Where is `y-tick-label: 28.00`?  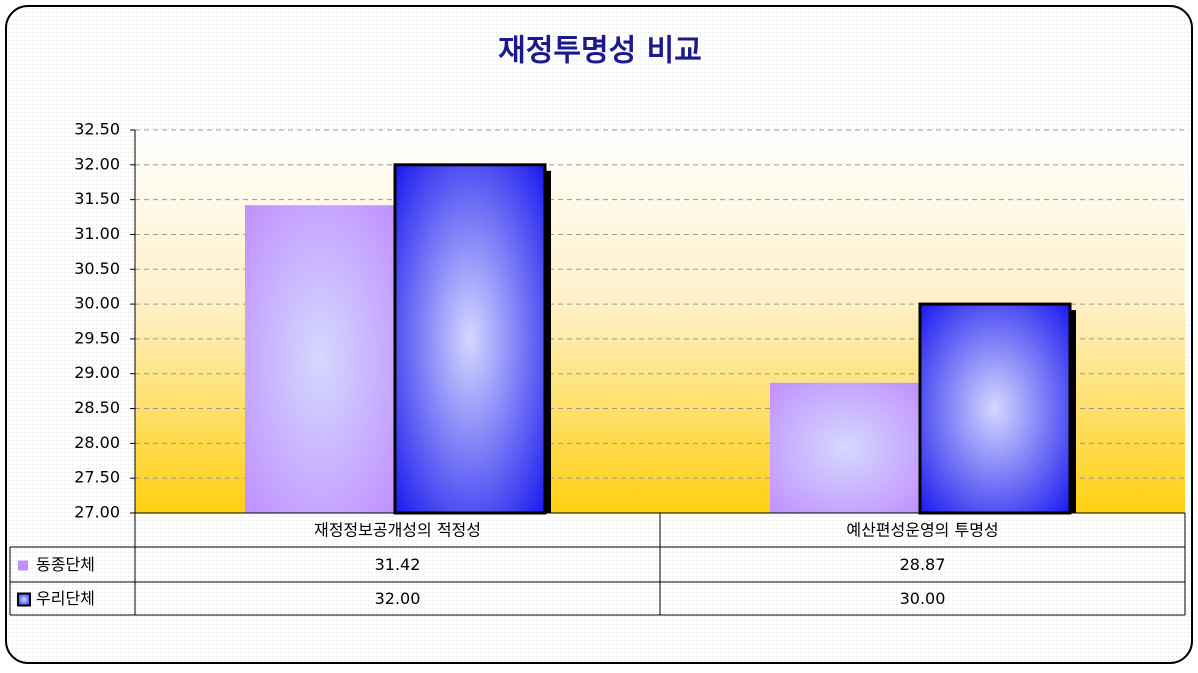 y-tick-label: 28.00 is located at coordinates (97, 442).